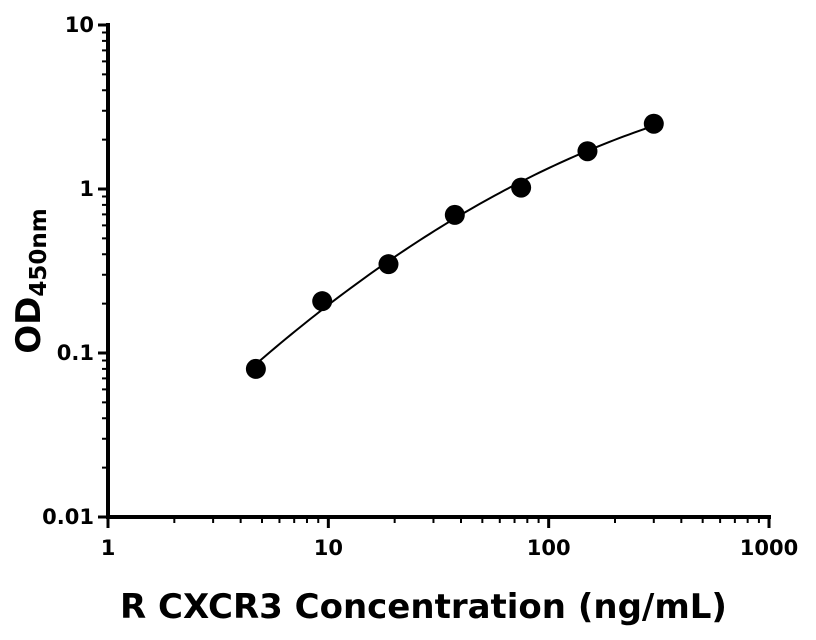 This screenshot has height=640, width=816. Describe the element at coordinates (769, 548) in the screenshot. I see `x-tick-label: 1000` at that location.